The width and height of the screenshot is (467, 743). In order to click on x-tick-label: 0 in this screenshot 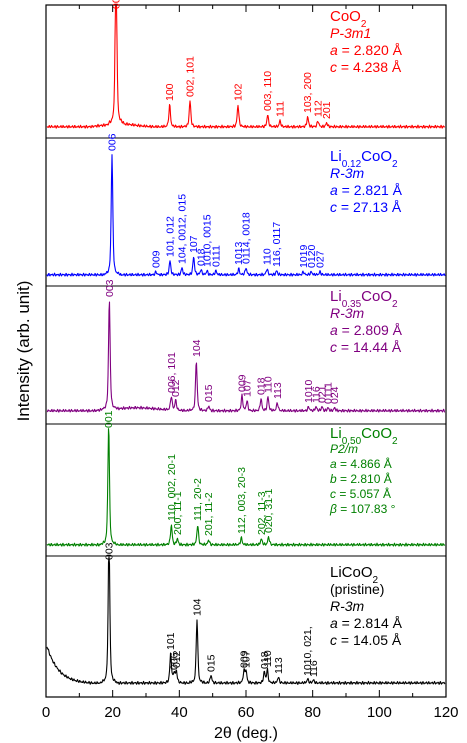, I will do `click(46, 712)`.